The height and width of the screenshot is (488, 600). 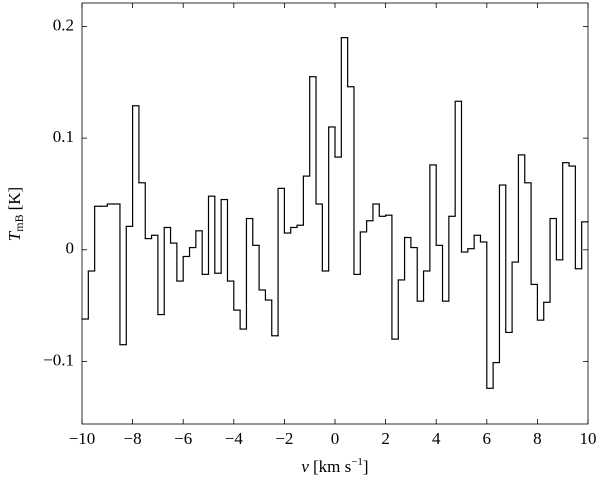 I want to click on y-tick-label: −0.1, so click(x=58, y=359).